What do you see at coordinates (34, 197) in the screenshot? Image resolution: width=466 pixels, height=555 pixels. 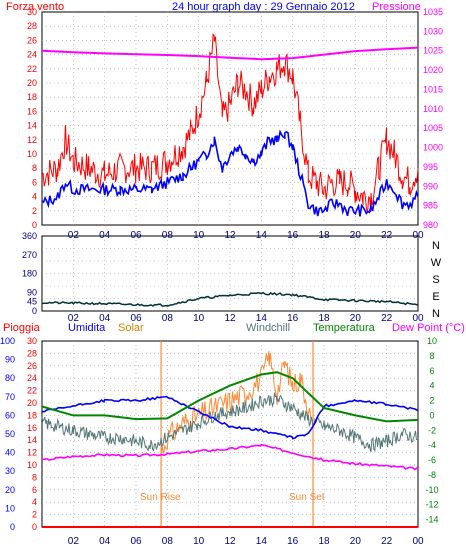 I see `wind-tick-label: 4` at bounding box center [34, 197].